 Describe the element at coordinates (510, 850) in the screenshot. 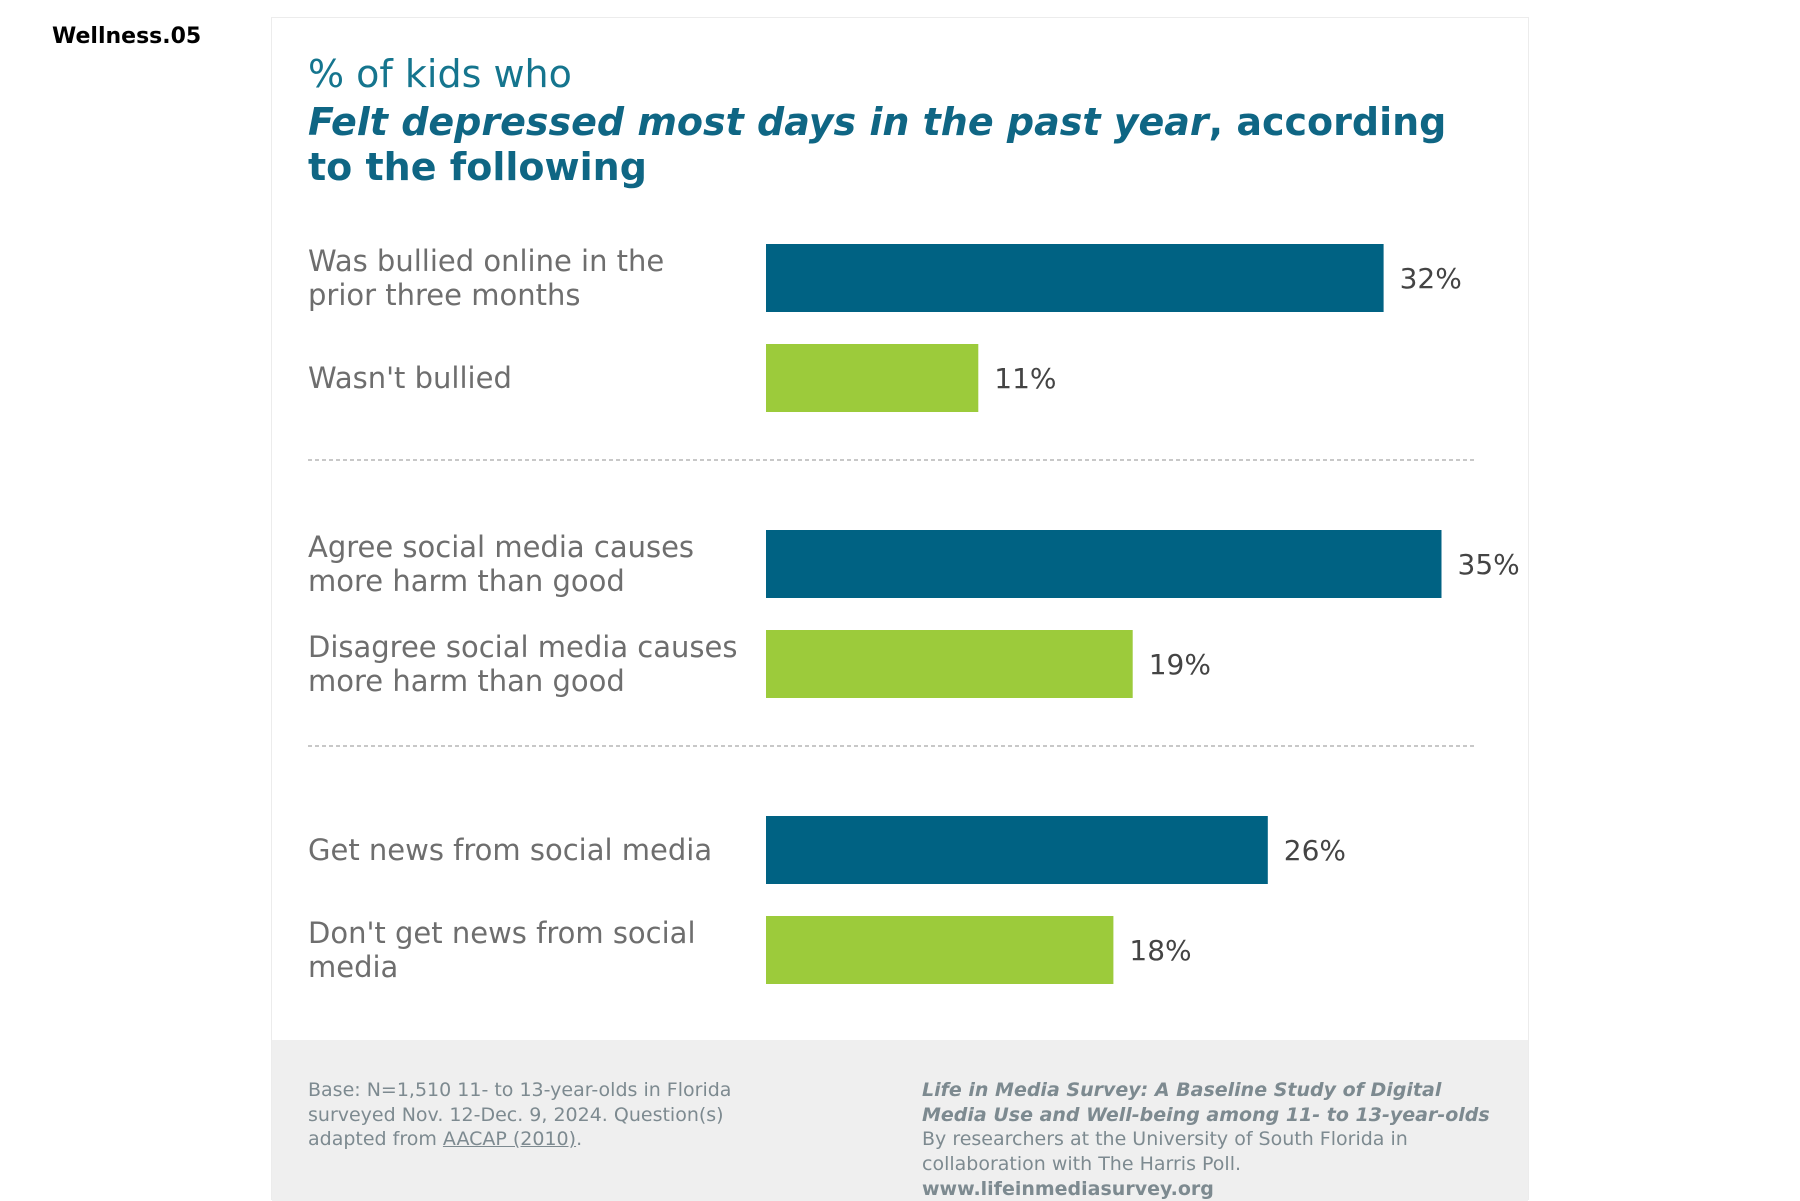

I see `category-label: Get news from social media` at that location.